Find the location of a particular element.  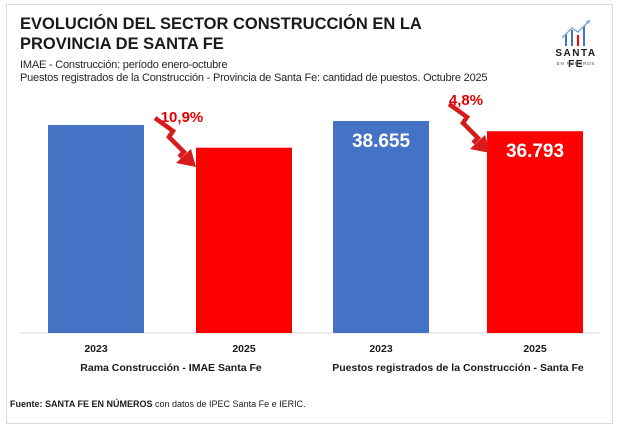

santa-fe-en-numeros-logo: SANTA FE EN NÚMEROS is located at coordinates (576, 44).